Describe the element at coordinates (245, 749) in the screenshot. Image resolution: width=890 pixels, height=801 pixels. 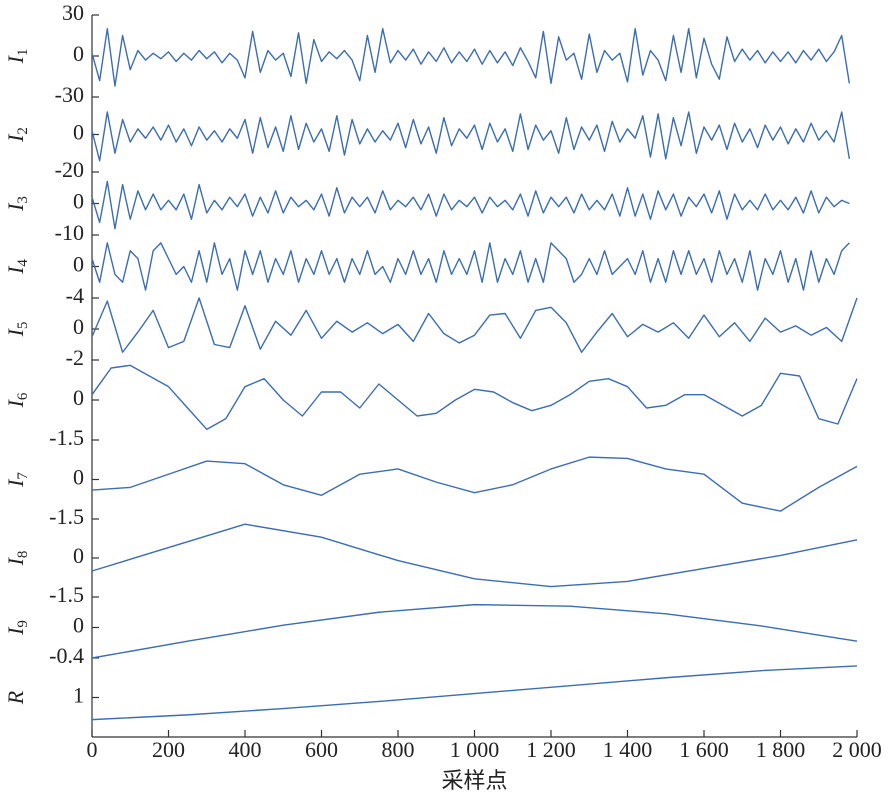
I see `x-tick-label: 400` at that location.